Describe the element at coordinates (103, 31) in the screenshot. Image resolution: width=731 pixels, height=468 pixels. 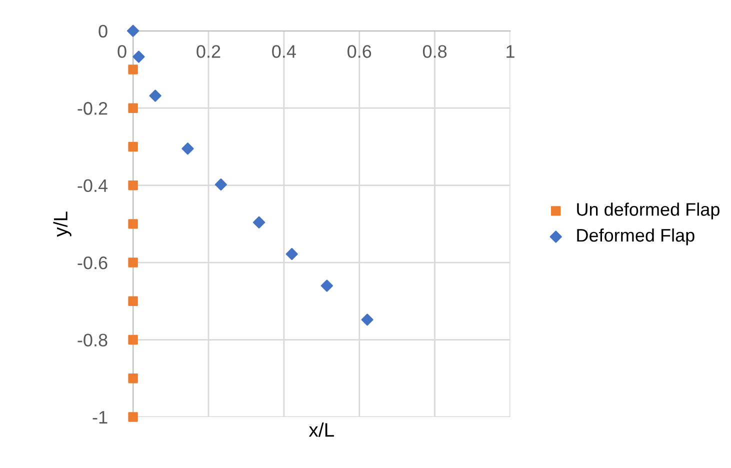
I see `y-tick-label: 0` at that location.